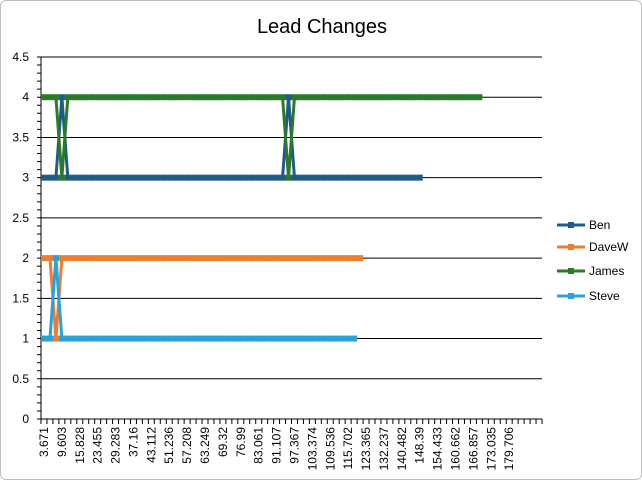  What do you see at coordinates (599, 225) in the screenshot?
I see `legend-label-ben: Ben` at bounding box center [599, 225].